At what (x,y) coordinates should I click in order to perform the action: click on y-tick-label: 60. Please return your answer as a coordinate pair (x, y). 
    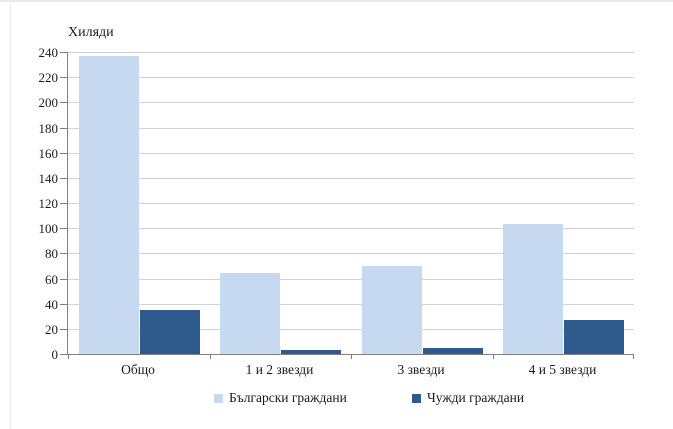
    Looking at the image, I should click on (51, 279).